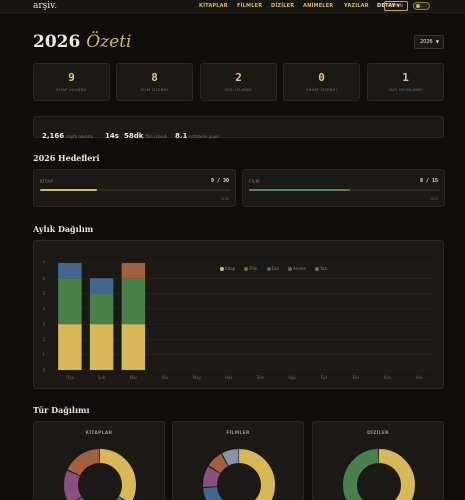 The width and height of the screenshot is (465, 500). What do you see at coordinates (67, 132) in the screenshot?
I see `summary-pages: 2,166 sayfa okundu` at bounding box center [67, 132].